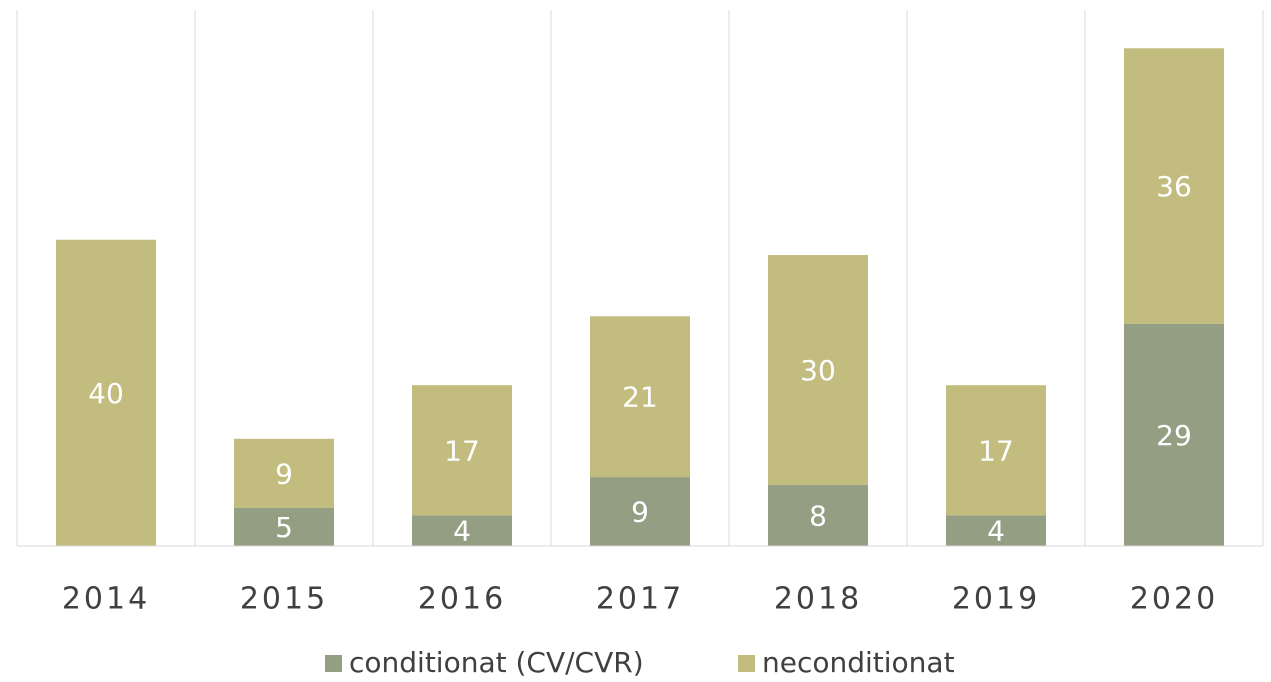  I want to click on data-label: 5, so click(284, 527).